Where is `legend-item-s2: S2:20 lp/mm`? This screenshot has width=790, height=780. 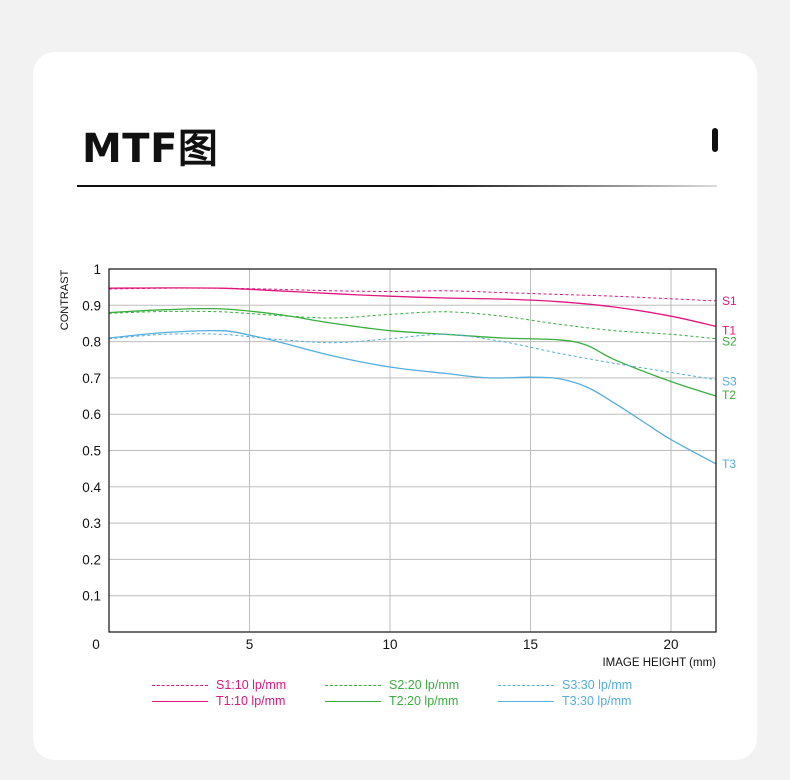
legend-item-s2: S2:20 lp/mm is located at coordinates (392, 685).